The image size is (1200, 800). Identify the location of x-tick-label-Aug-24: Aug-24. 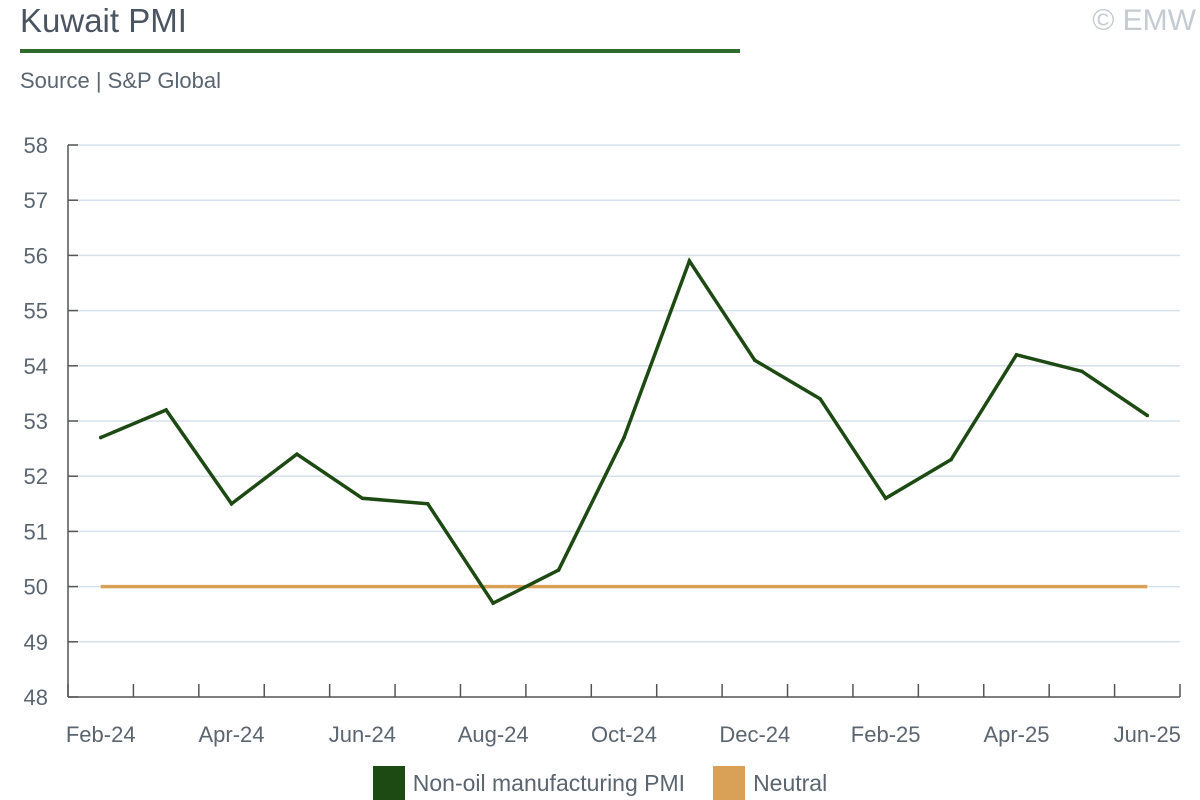
(493, 734).